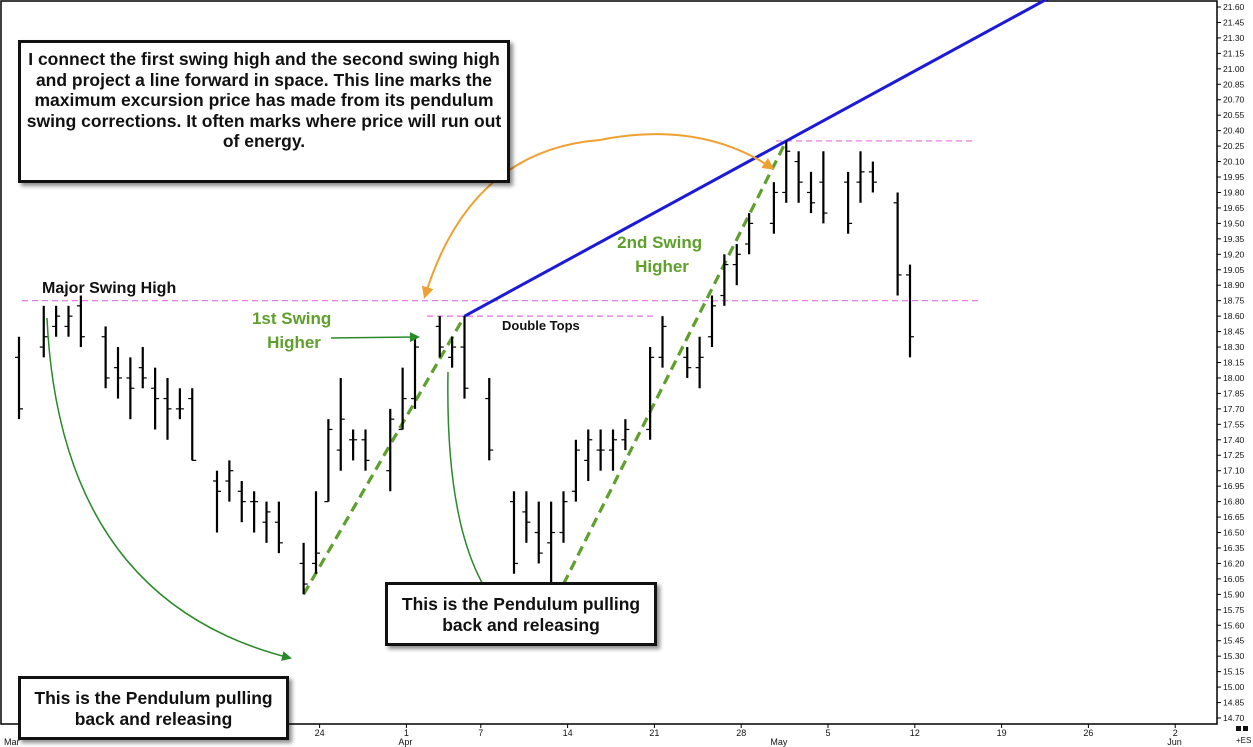 The width and height of the screenshot is (1253, 747). What do you see at coordinates (568, 733) in the screenshot?
I see `x-tick-label: 14` at bounding box center [568, 733].